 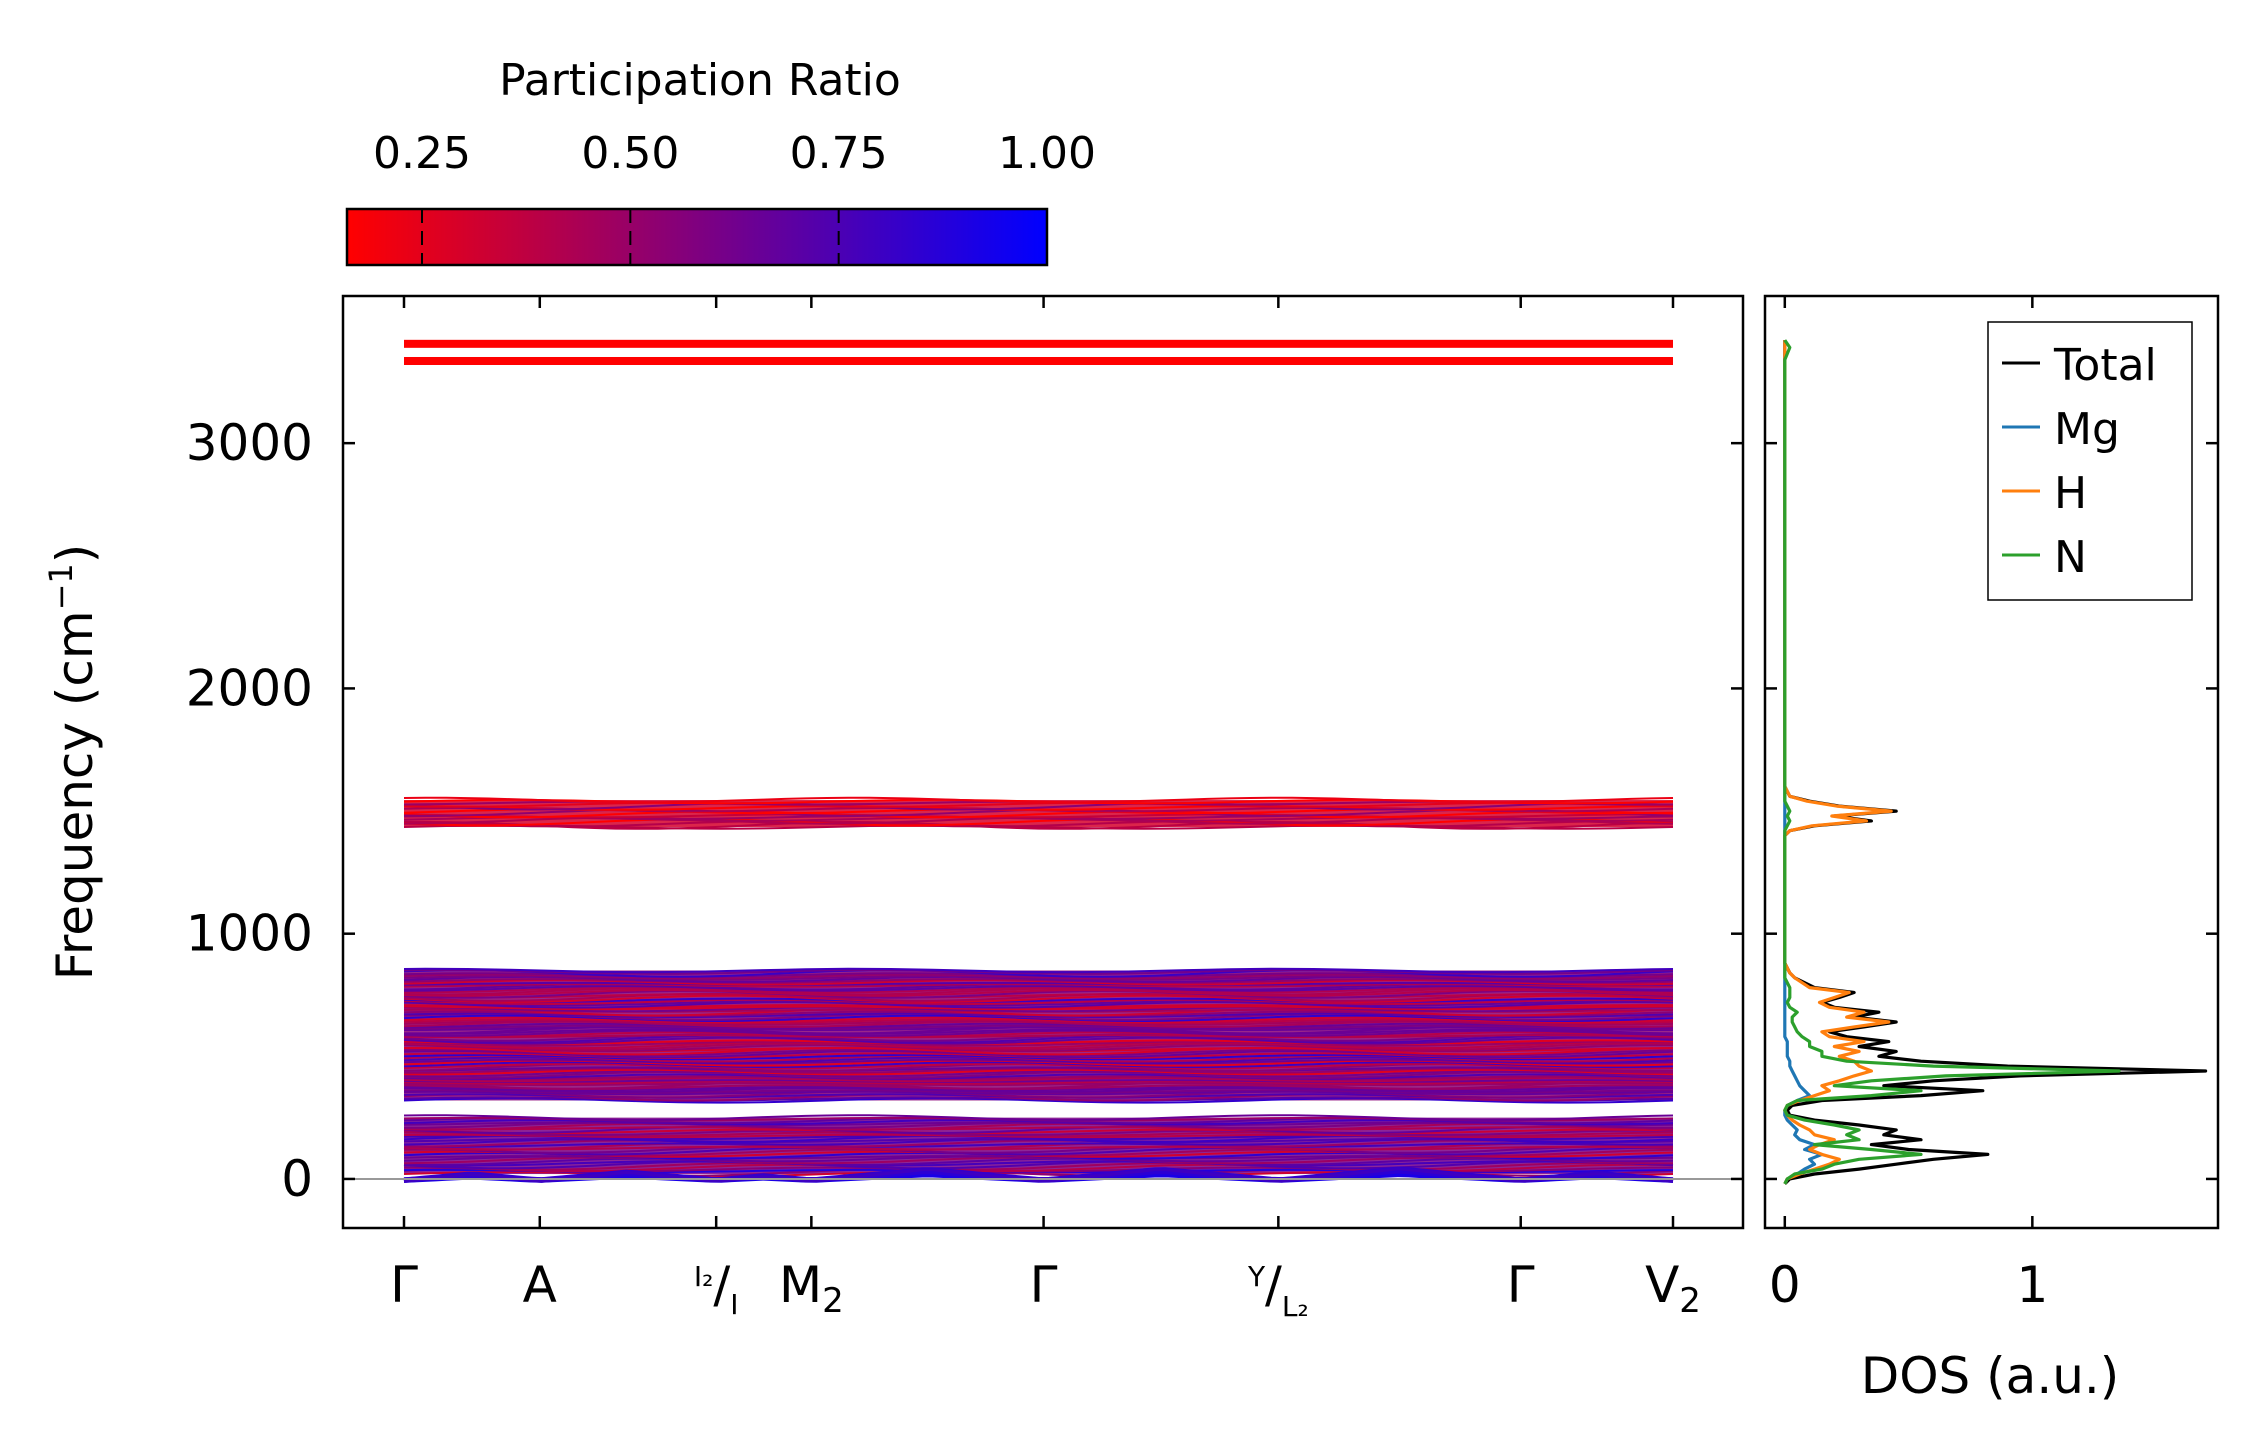 What do you see at coordinates (297, 1179) in the screenshot?
I see `y-tick-label: 0` at bounding box center [297, 1179].